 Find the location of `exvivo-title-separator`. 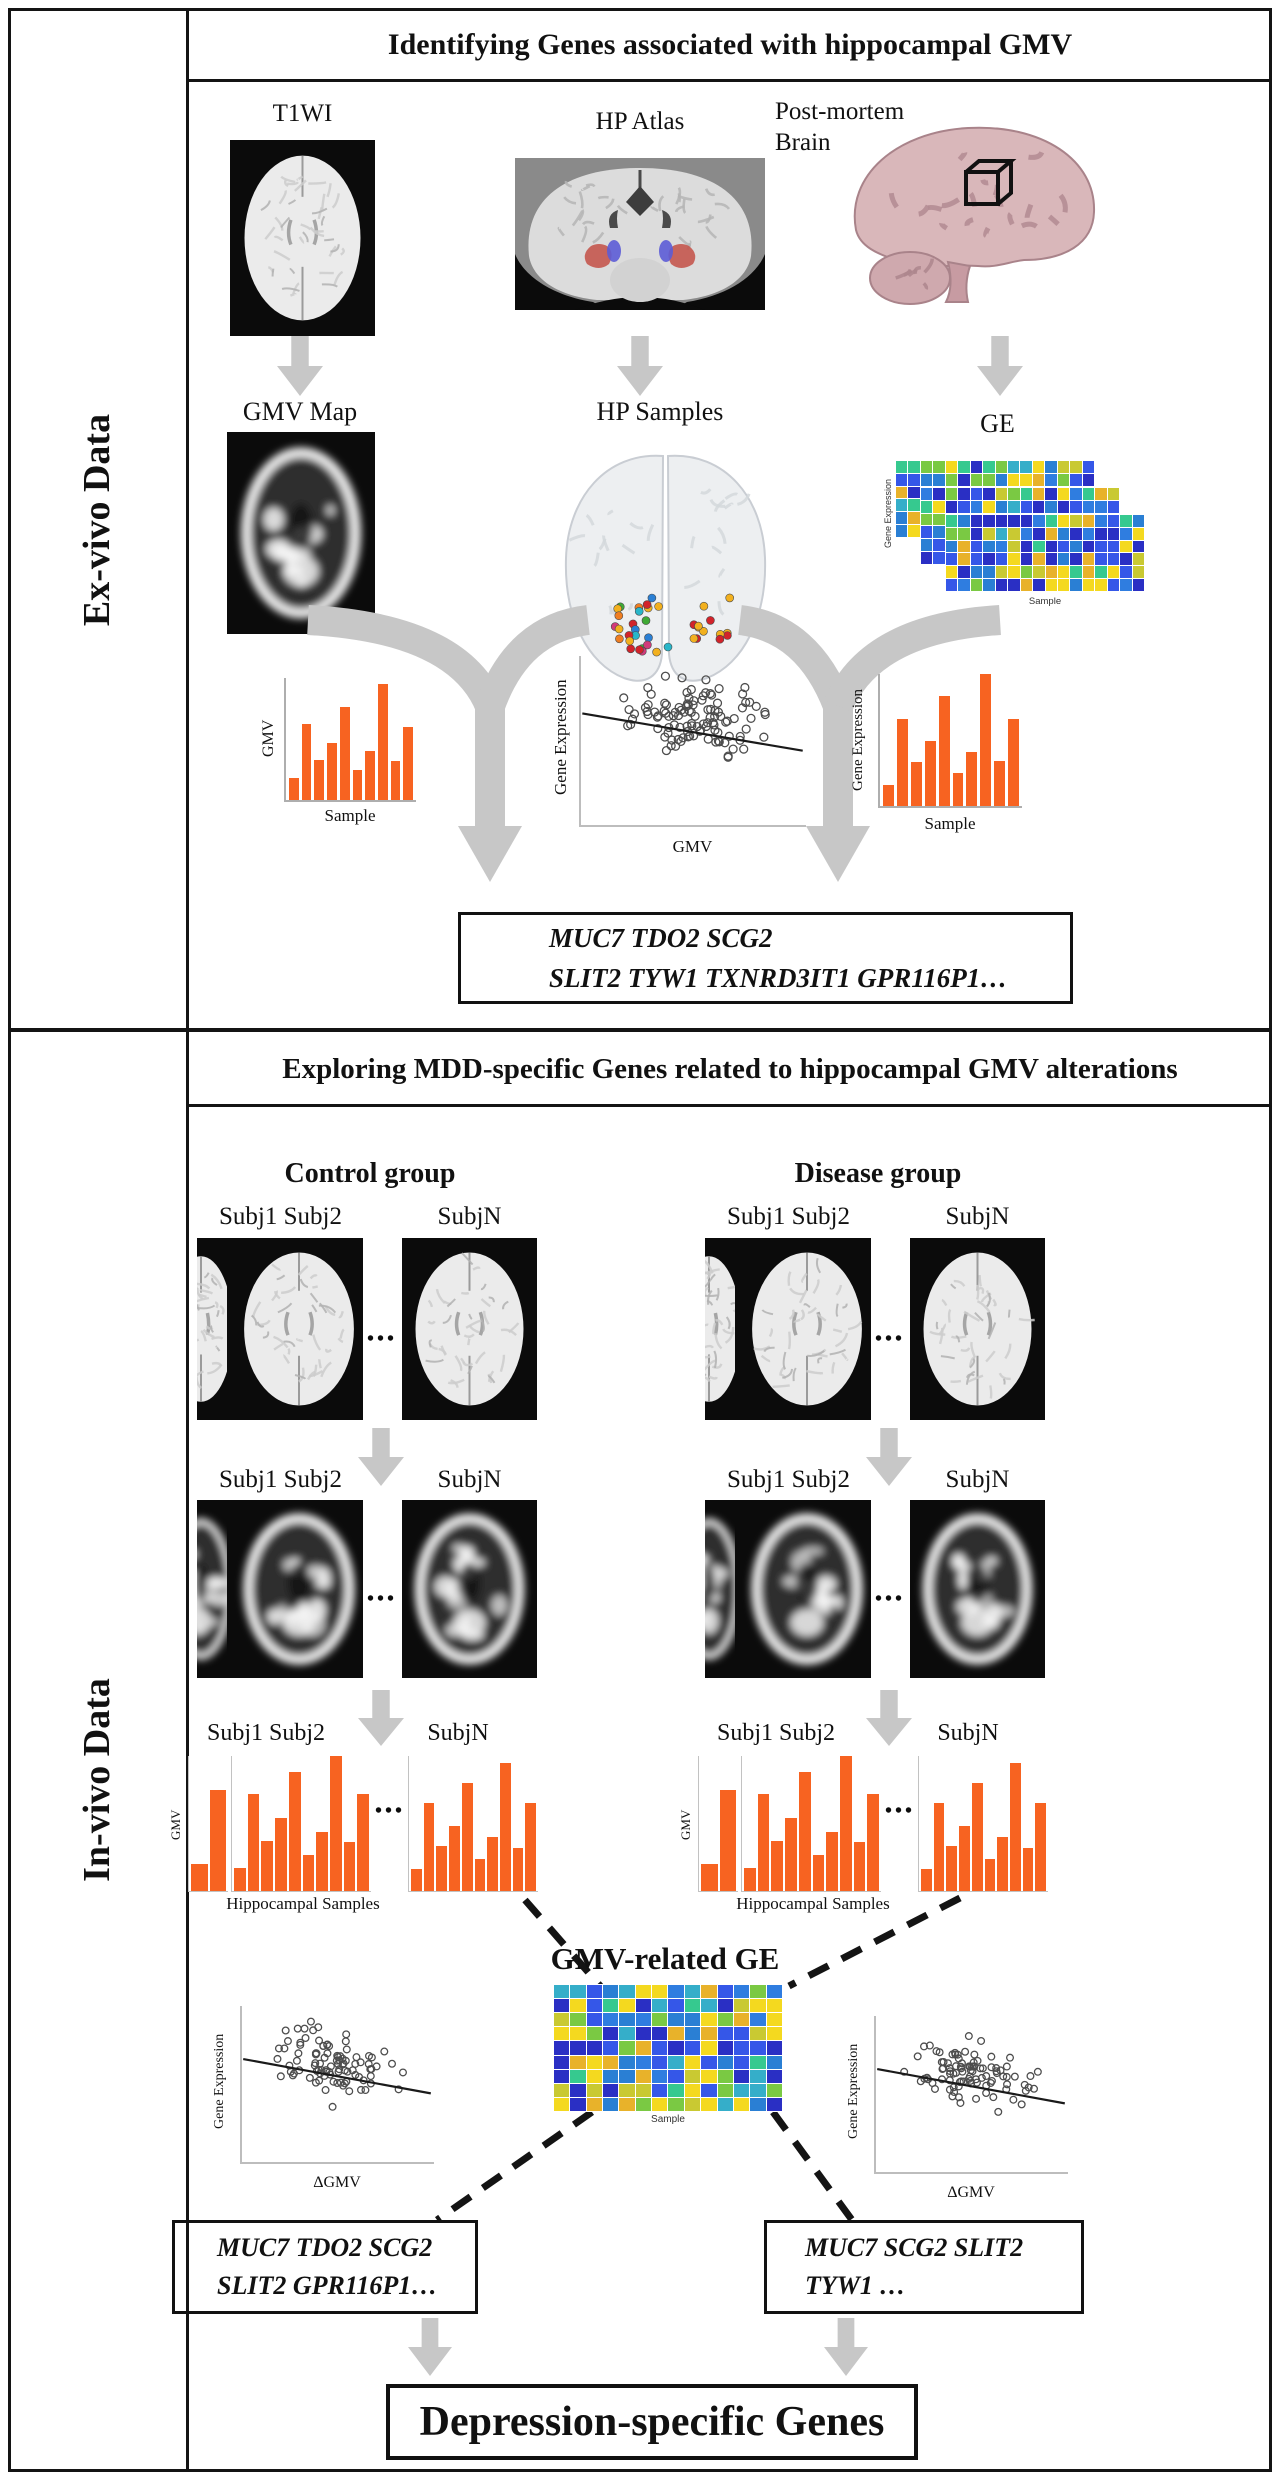

exvivo-title-separator is located at coordinates (730, 80).